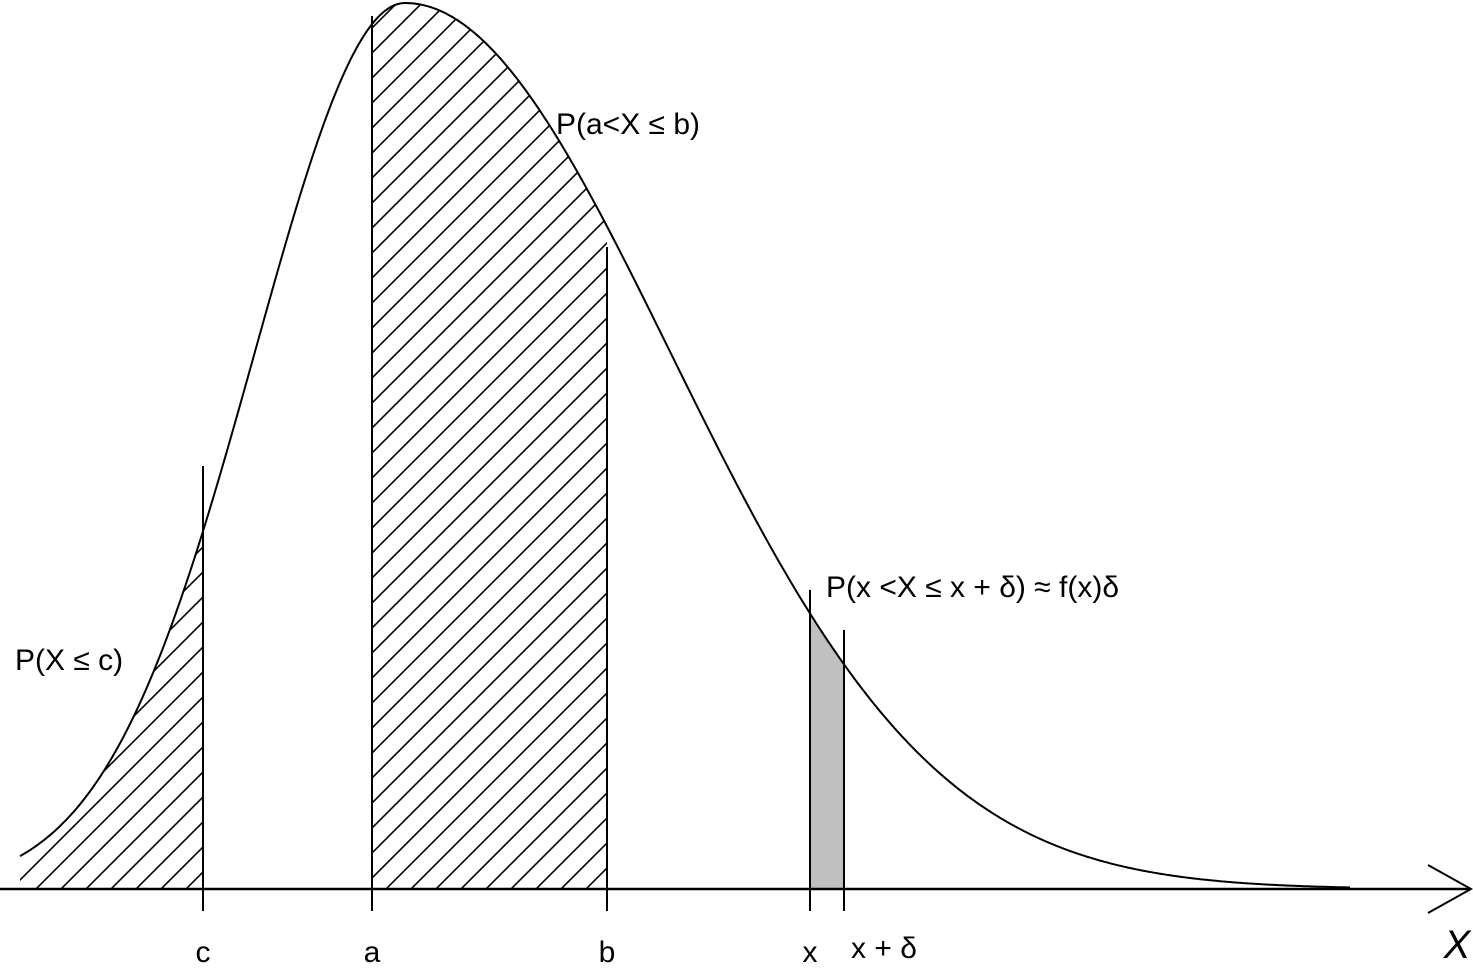  What do you see at coordinates (1457, 943) in the screenshot?
I see `axis-label-x: X` at bounding box center [1457, 943].